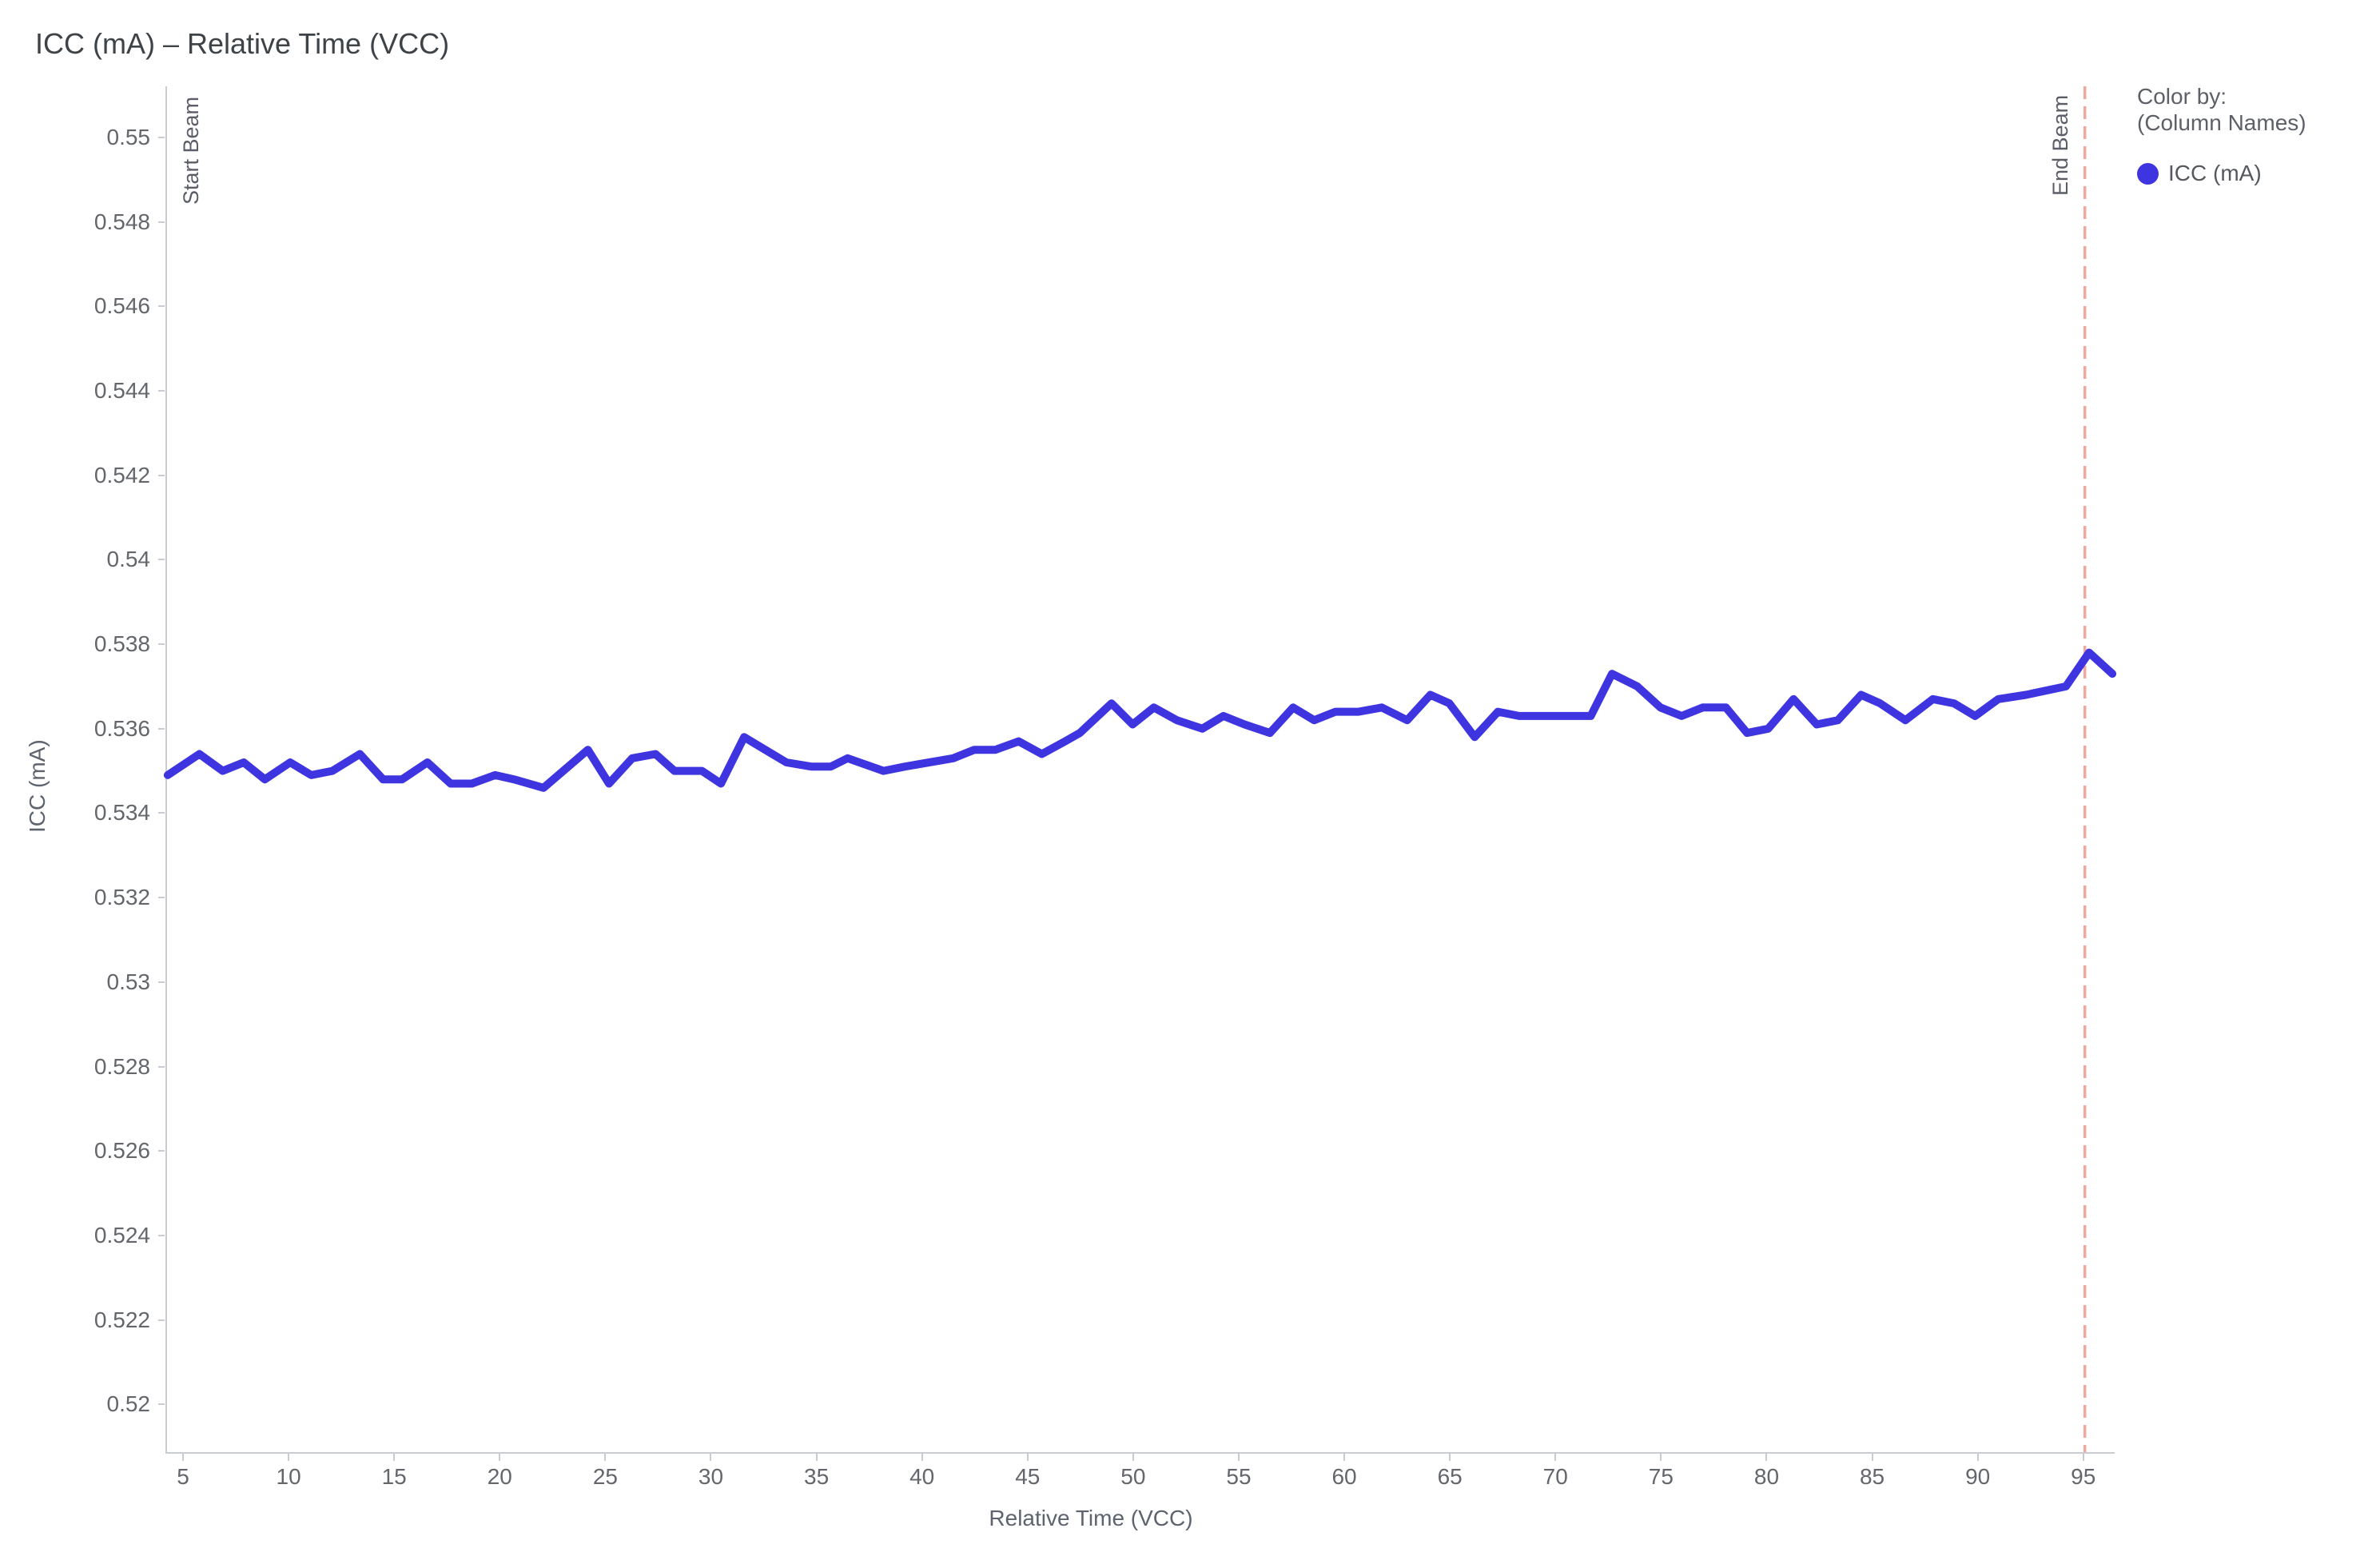  I want to click on legend-item-icc: ICC (mA), so click(2253, 174).